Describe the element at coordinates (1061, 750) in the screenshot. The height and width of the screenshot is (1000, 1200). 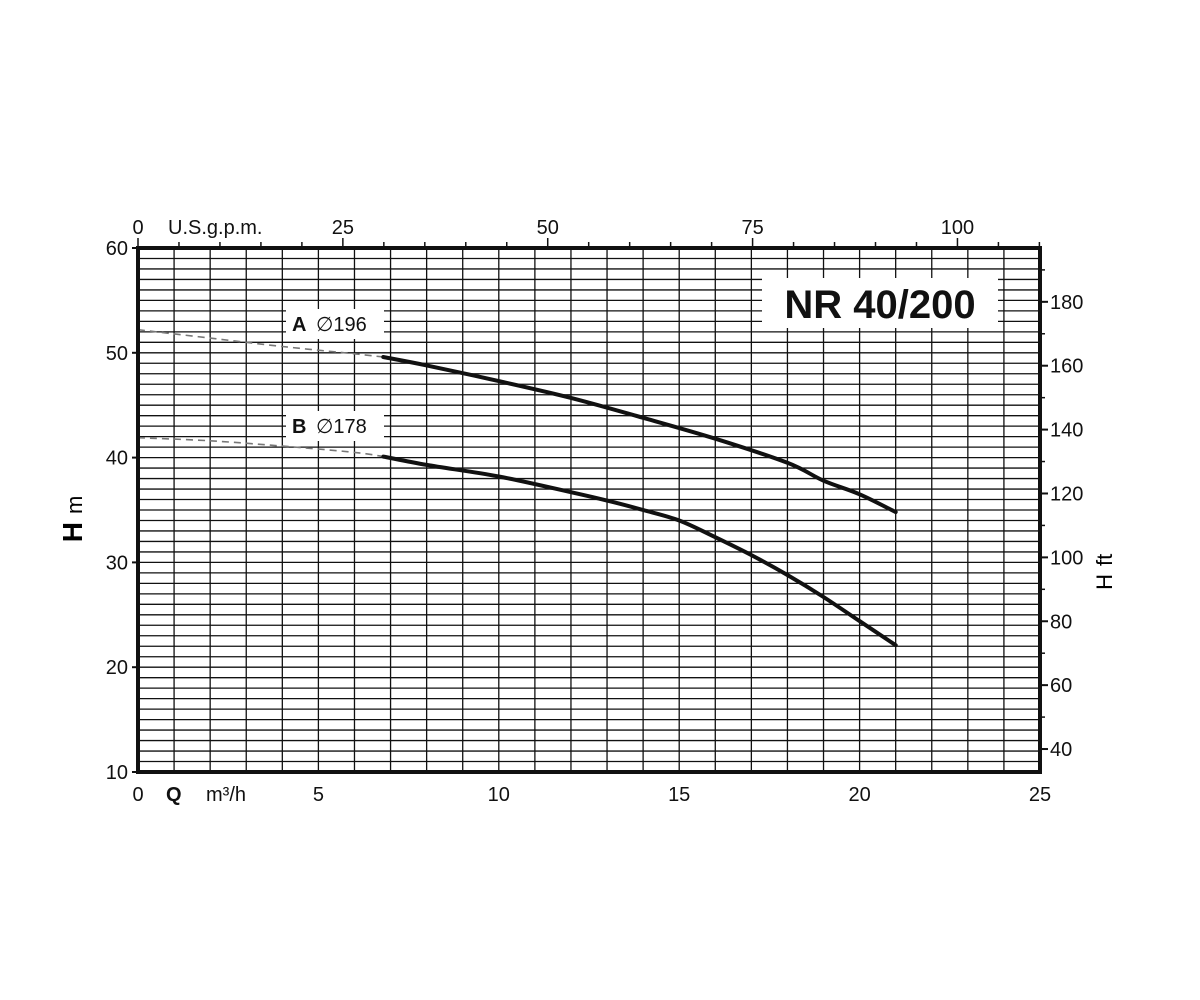
I see `y2-tick-label: 40` at that location.